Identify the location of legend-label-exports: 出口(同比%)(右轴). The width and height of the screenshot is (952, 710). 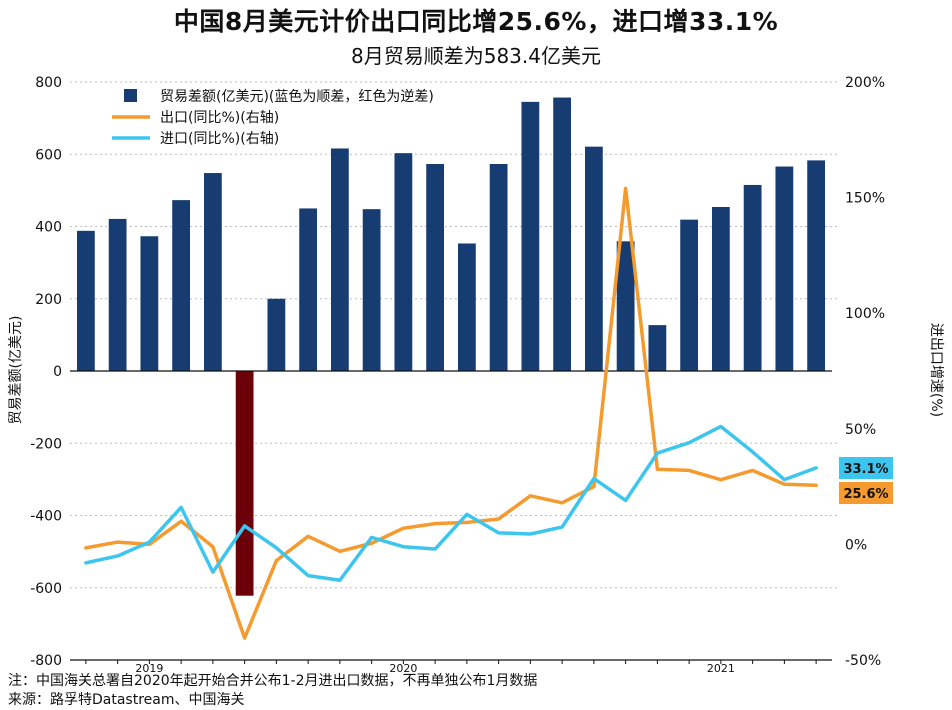
(219, 118).